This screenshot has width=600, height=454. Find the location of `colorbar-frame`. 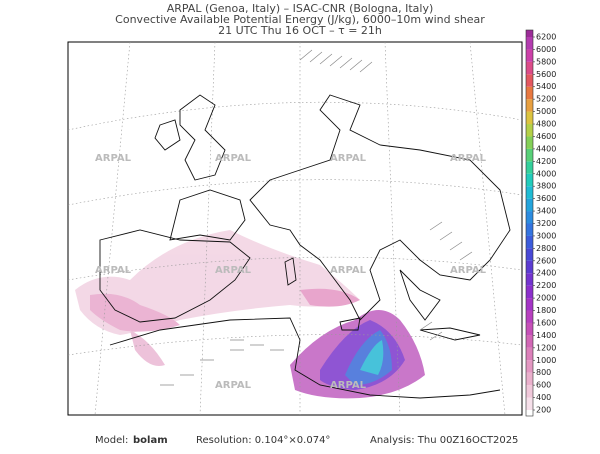

colorbar-frame is located at coordinates (529, 223).